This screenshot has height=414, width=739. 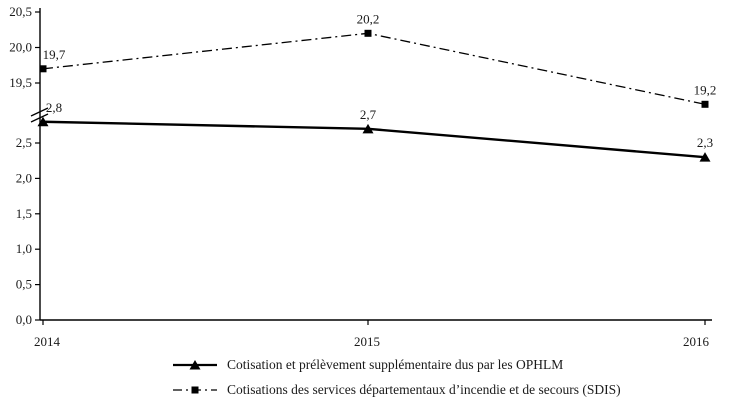 What do you see at coordinates (195, 365) in the screenshot?
I see `legend-marker-triangle-line-icon` at bounding box center [195, 365].